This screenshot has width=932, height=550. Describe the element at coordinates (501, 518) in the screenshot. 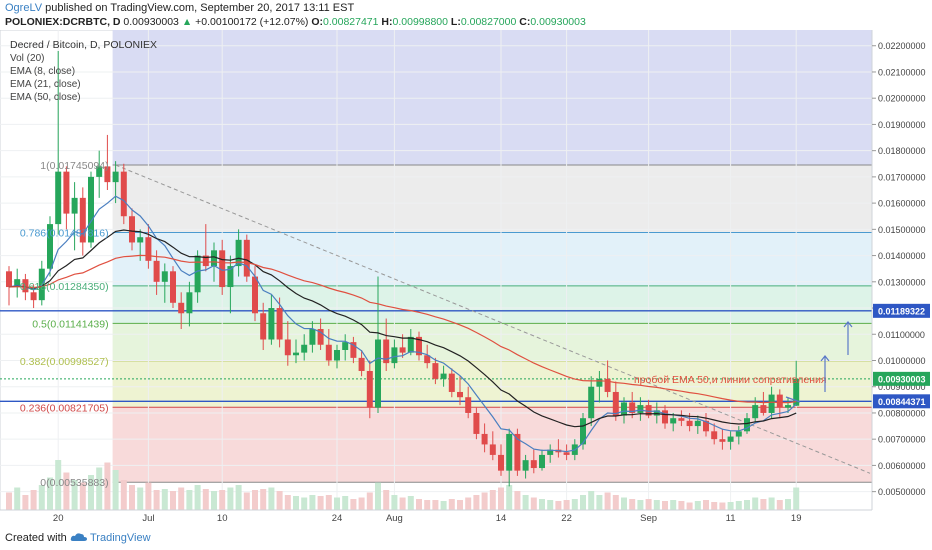

I see `x-tick-label: 14` at that location.